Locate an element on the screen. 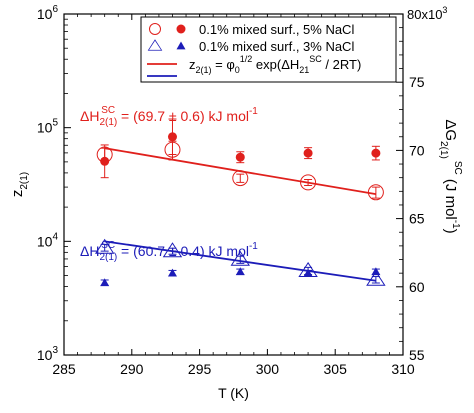  annotation-blue: ΔH2(1)SC = (60.7 ± 0.4) kJ mol-1 is located at coordinates (169, 251).